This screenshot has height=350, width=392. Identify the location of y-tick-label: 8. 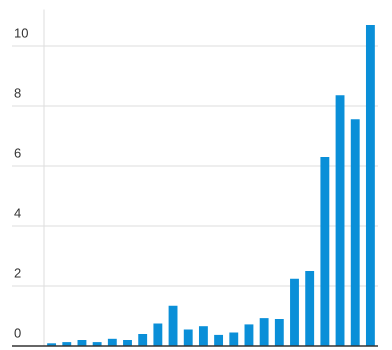
(18, 93).